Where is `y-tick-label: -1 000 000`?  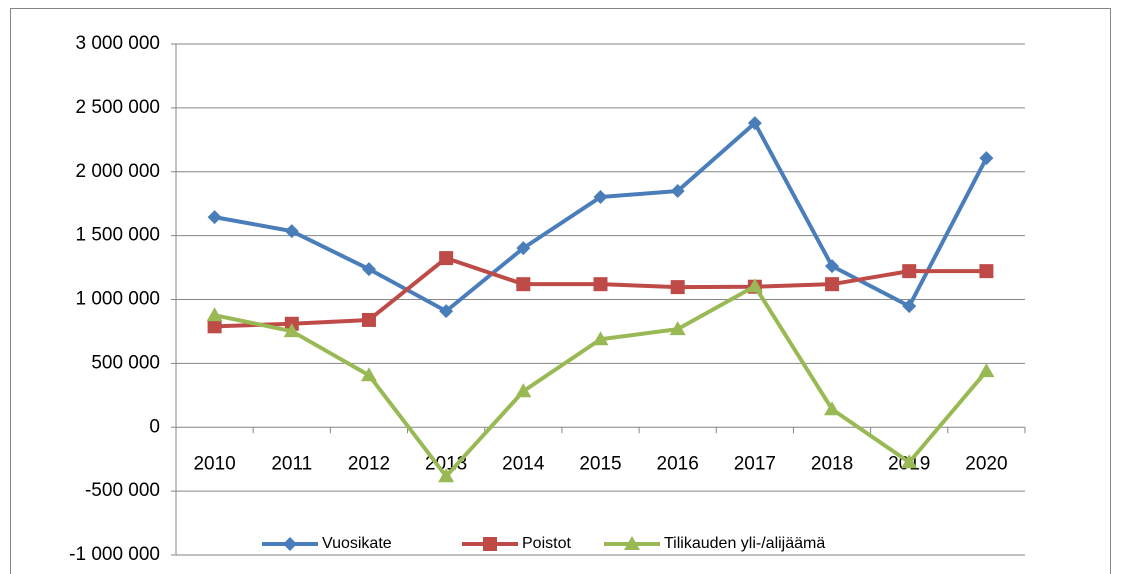
y-tick-label: -1 000 000 is located at coordinates (114, 554).